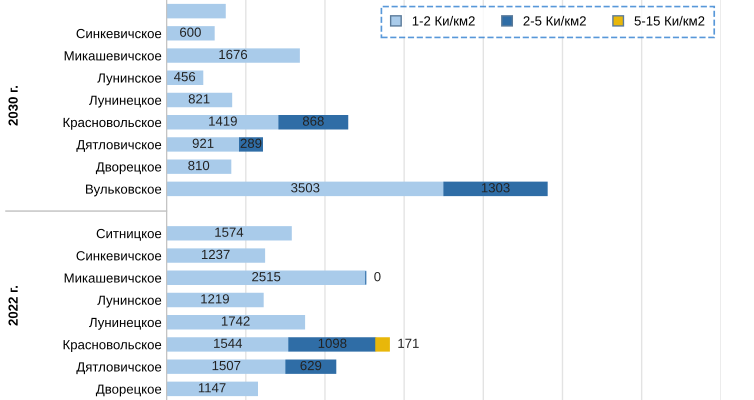 The width and height of the screenshot is (754, 400). I want to click on data-label: 868, so click(313, 121).